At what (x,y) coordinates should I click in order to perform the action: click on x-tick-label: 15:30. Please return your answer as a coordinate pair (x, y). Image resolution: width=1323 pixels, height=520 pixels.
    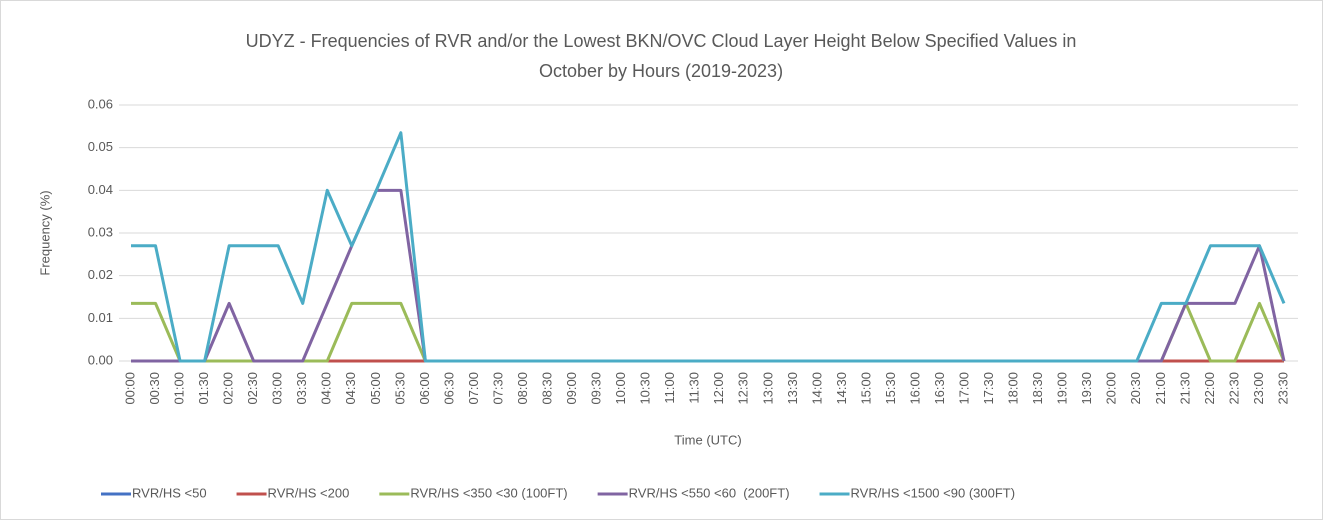
    Looking at the image, I should click on (890, 388).